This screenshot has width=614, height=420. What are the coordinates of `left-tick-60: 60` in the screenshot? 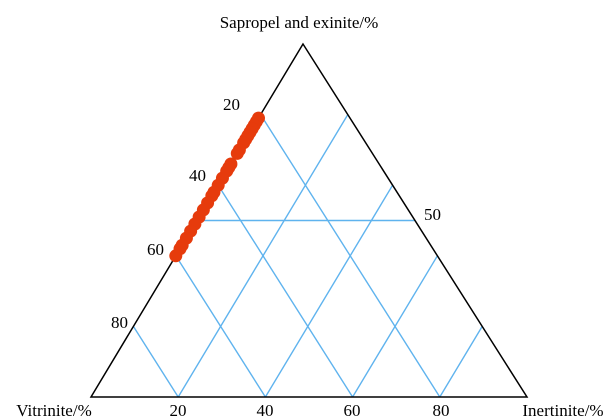 It's located at (155, 249).